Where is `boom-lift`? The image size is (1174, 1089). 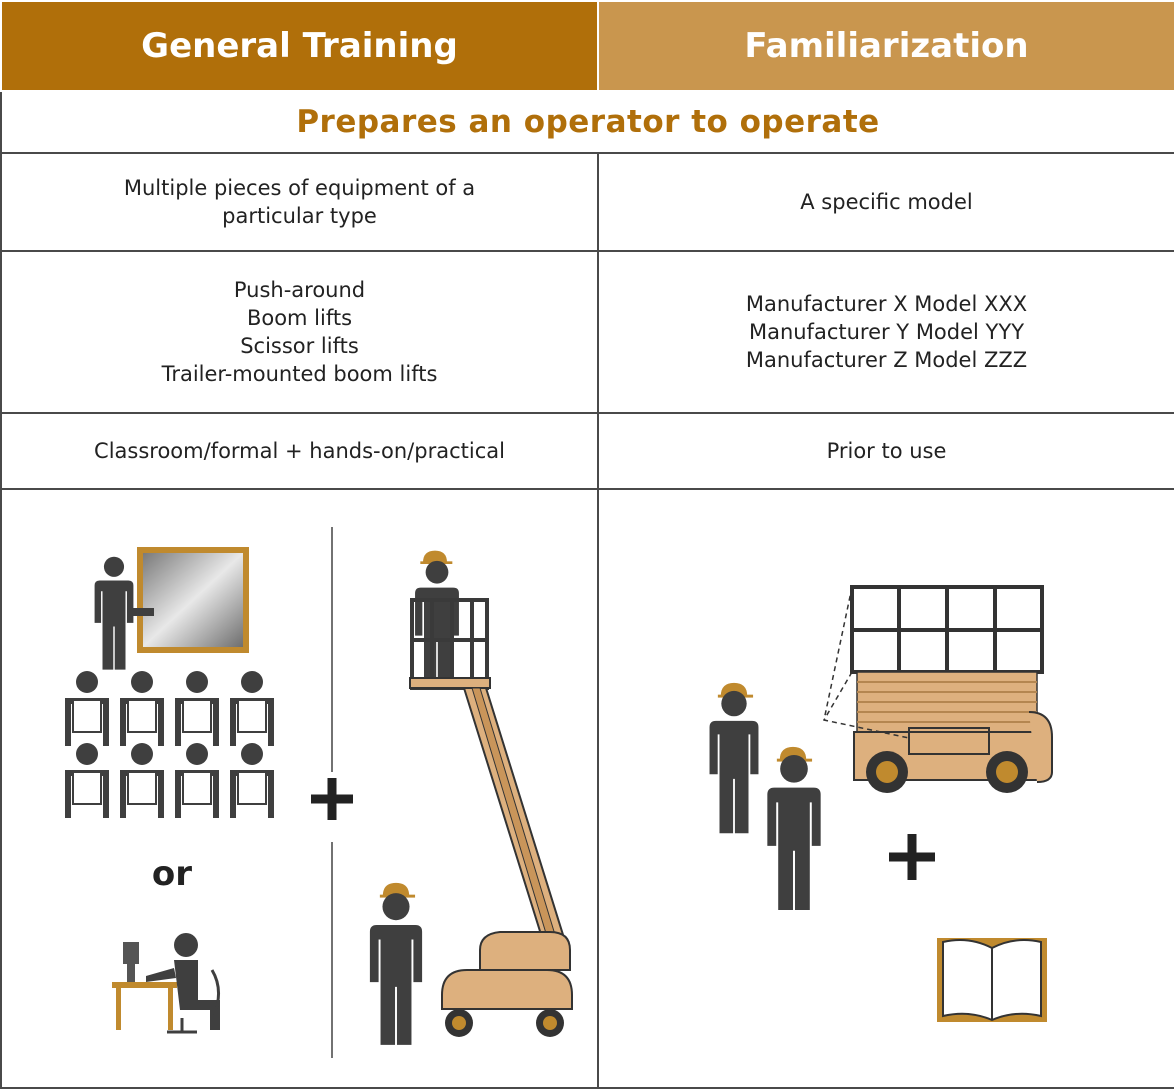
boom-lift is located at coordinates (491, 793).